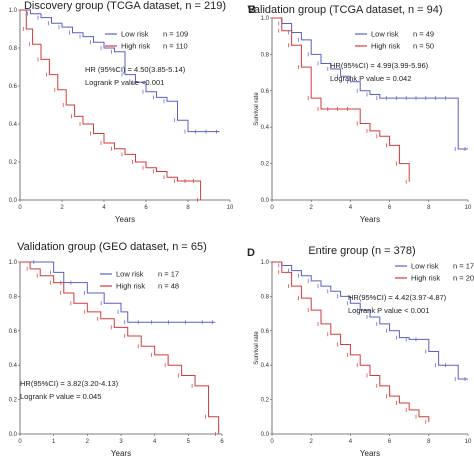 The width and height of the screenshot is (474, 474). What do you see at coordinates (189, 442) in the screenshot?
I see `x-tick-label: 5` at bounding box center [189, 442].